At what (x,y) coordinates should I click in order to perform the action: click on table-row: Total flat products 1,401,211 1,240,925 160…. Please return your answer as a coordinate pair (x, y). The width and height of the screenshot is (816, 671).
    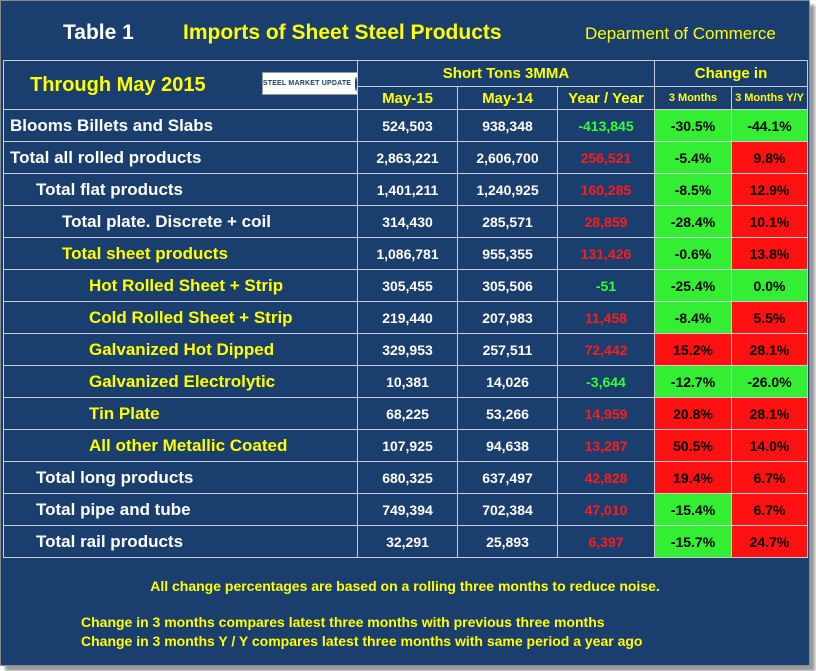
    Looking at the image, I should click on (405, 189).